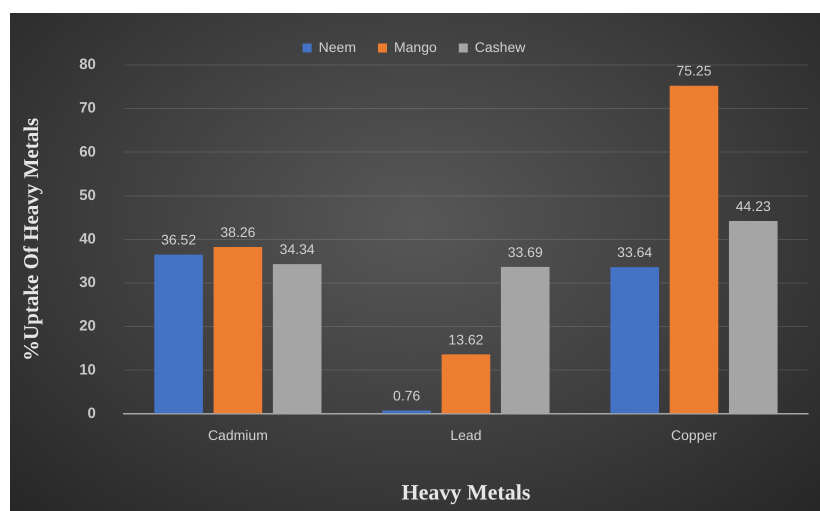 The width and height of the screenshot is (820, 511). Describe the element at coordinates (92, 413) in the screenshot. I see `y-tick-label: 0` at that location.